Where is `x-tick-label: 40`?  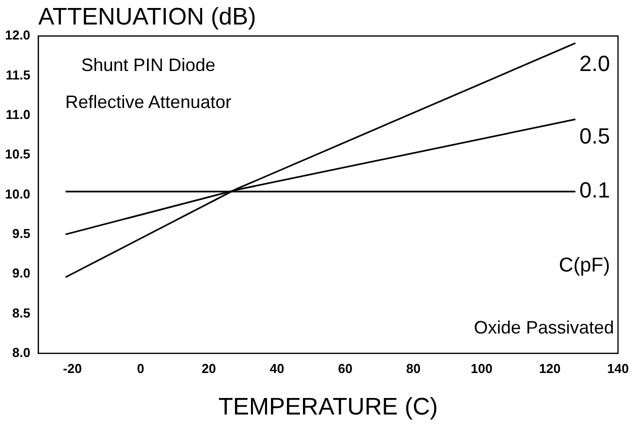 x-tick-label: 40 is located at coordinates (277, 368).